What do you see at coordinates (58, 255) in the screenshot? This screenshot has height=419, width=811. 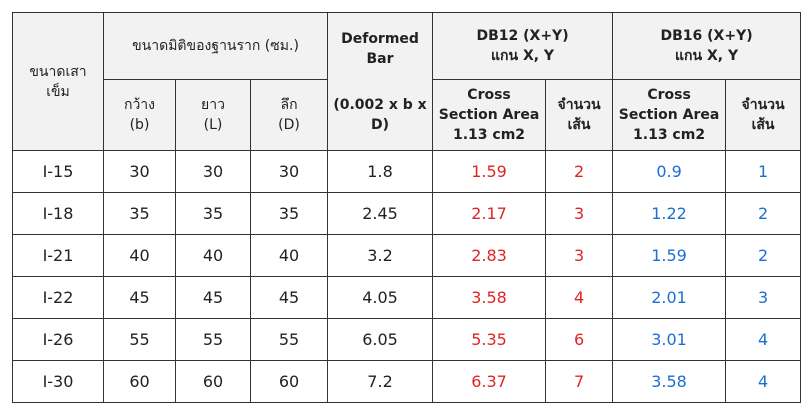 I see `cell: I-21` at bounding box center [58, 255].